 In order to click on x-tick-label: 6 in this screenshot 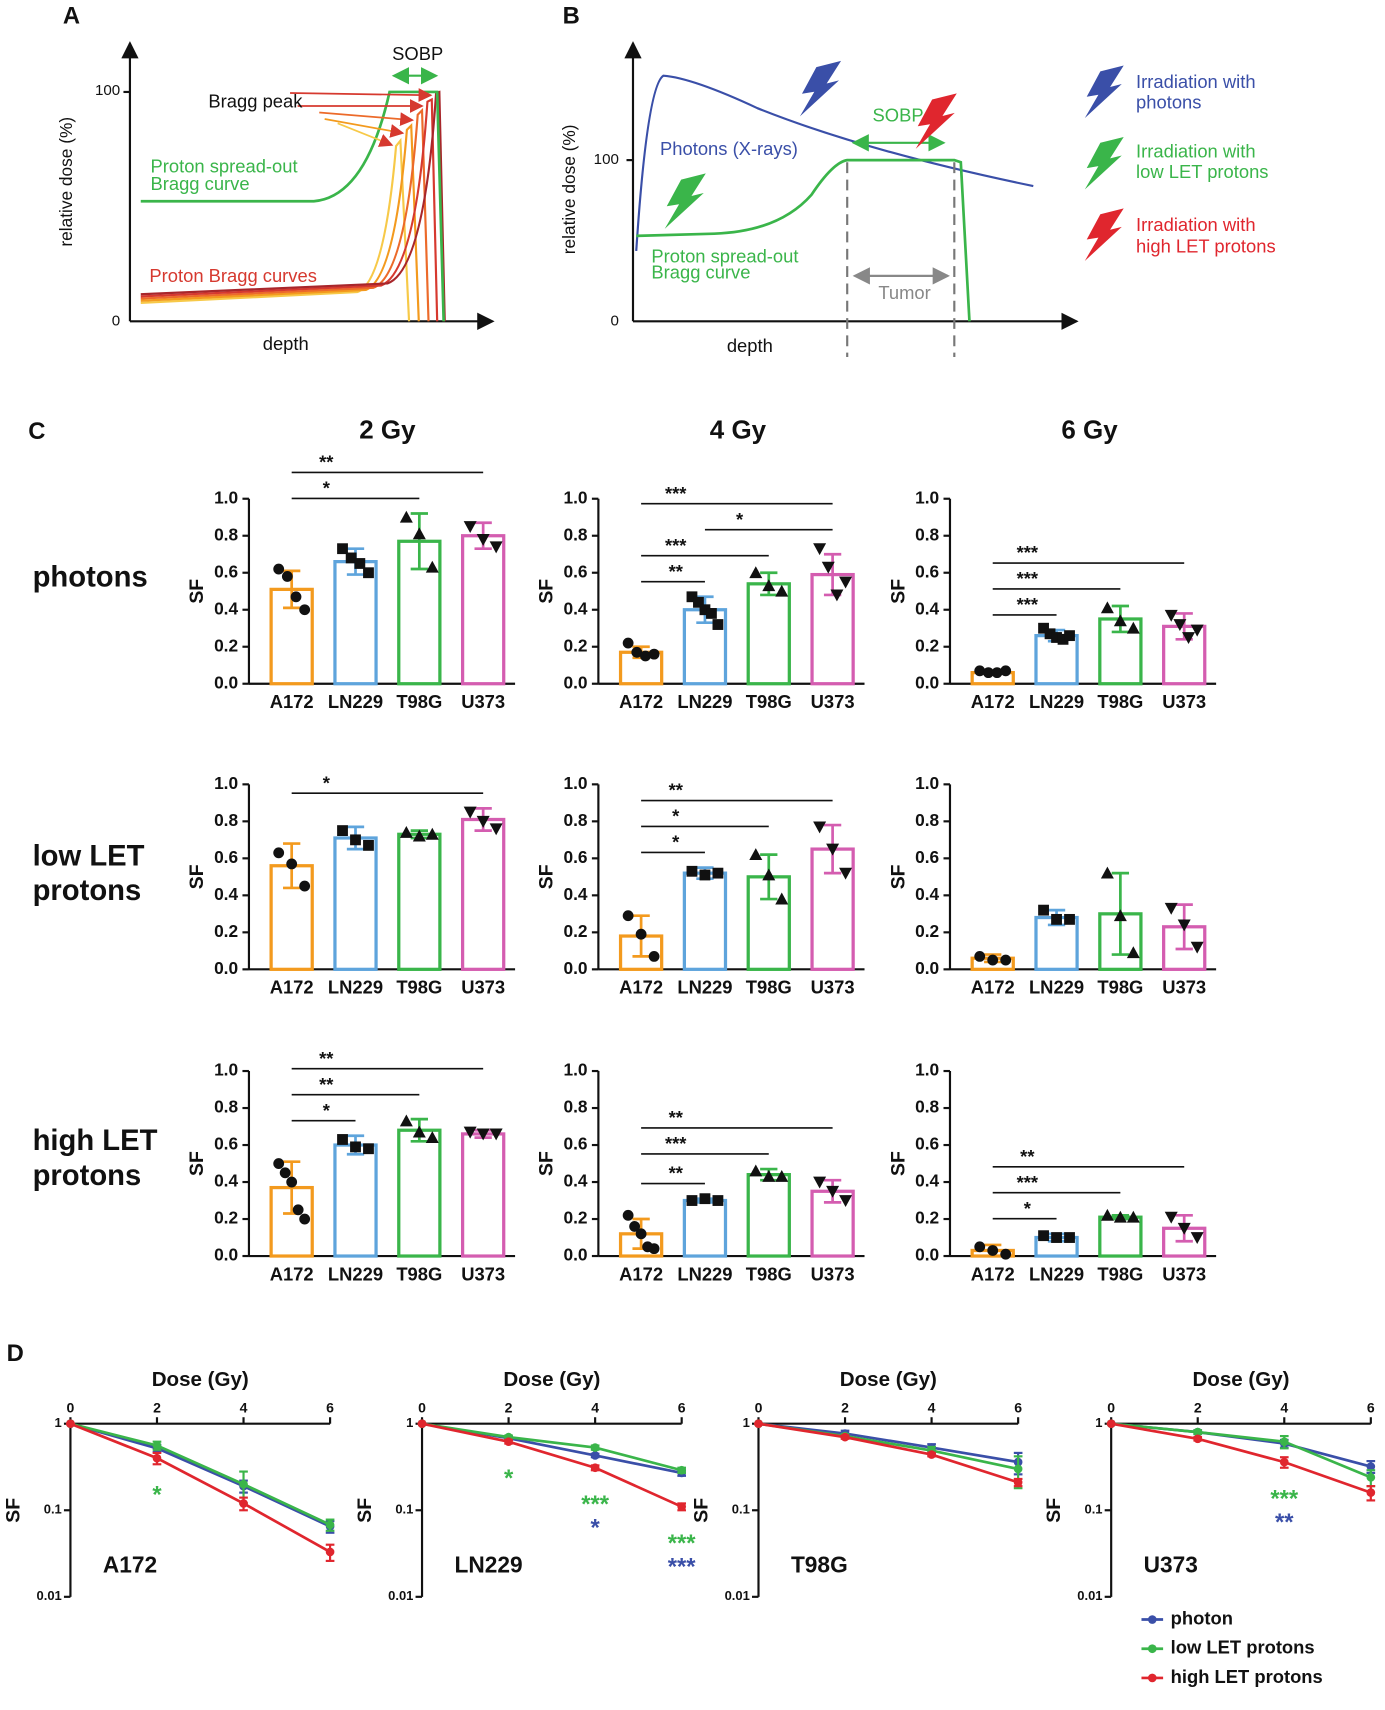, I will do `click(330, 1407)`.